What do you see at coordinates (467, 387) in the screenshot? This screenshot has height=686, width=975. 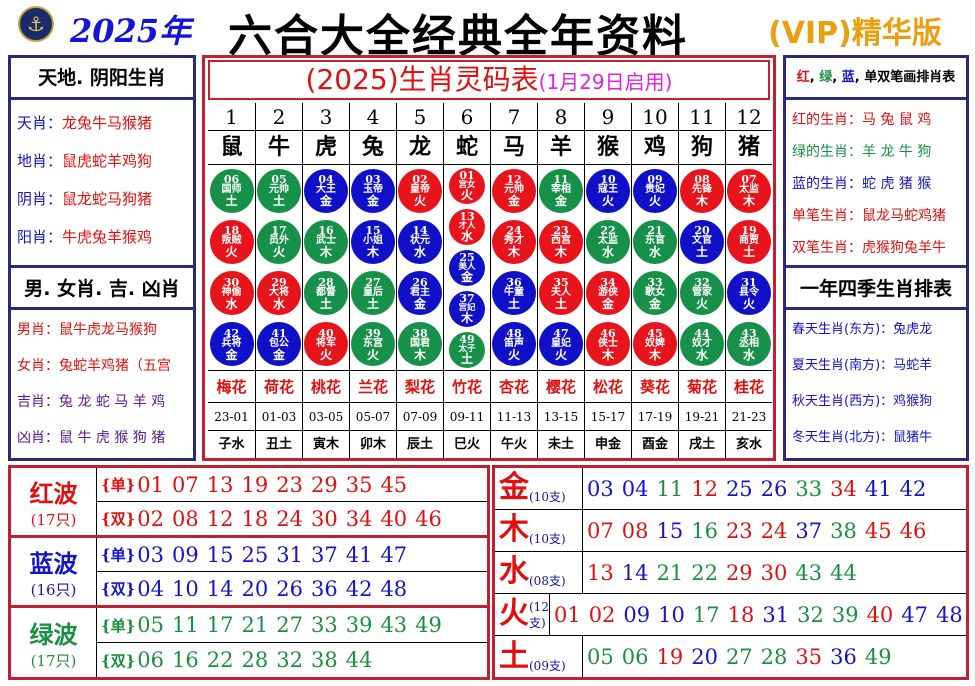 I see `flower-name: 竹花` at bounding box center [467, 387].